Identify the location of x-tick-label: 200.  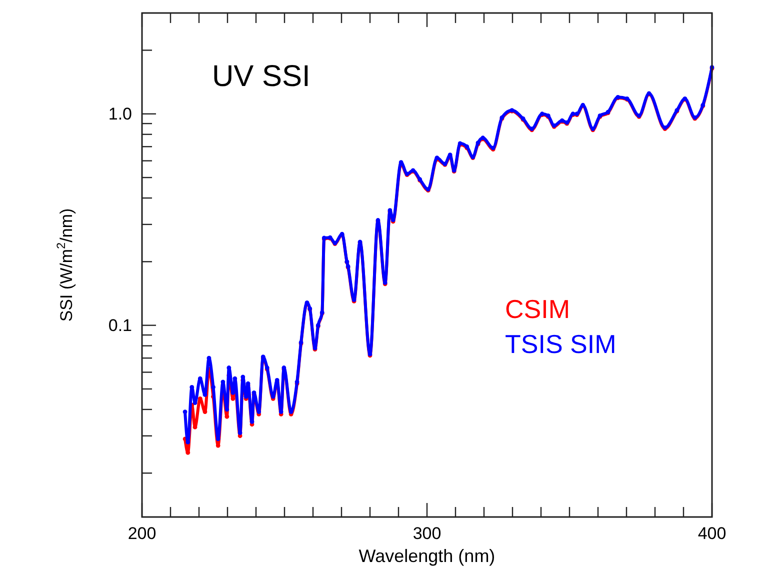
(142, 534).